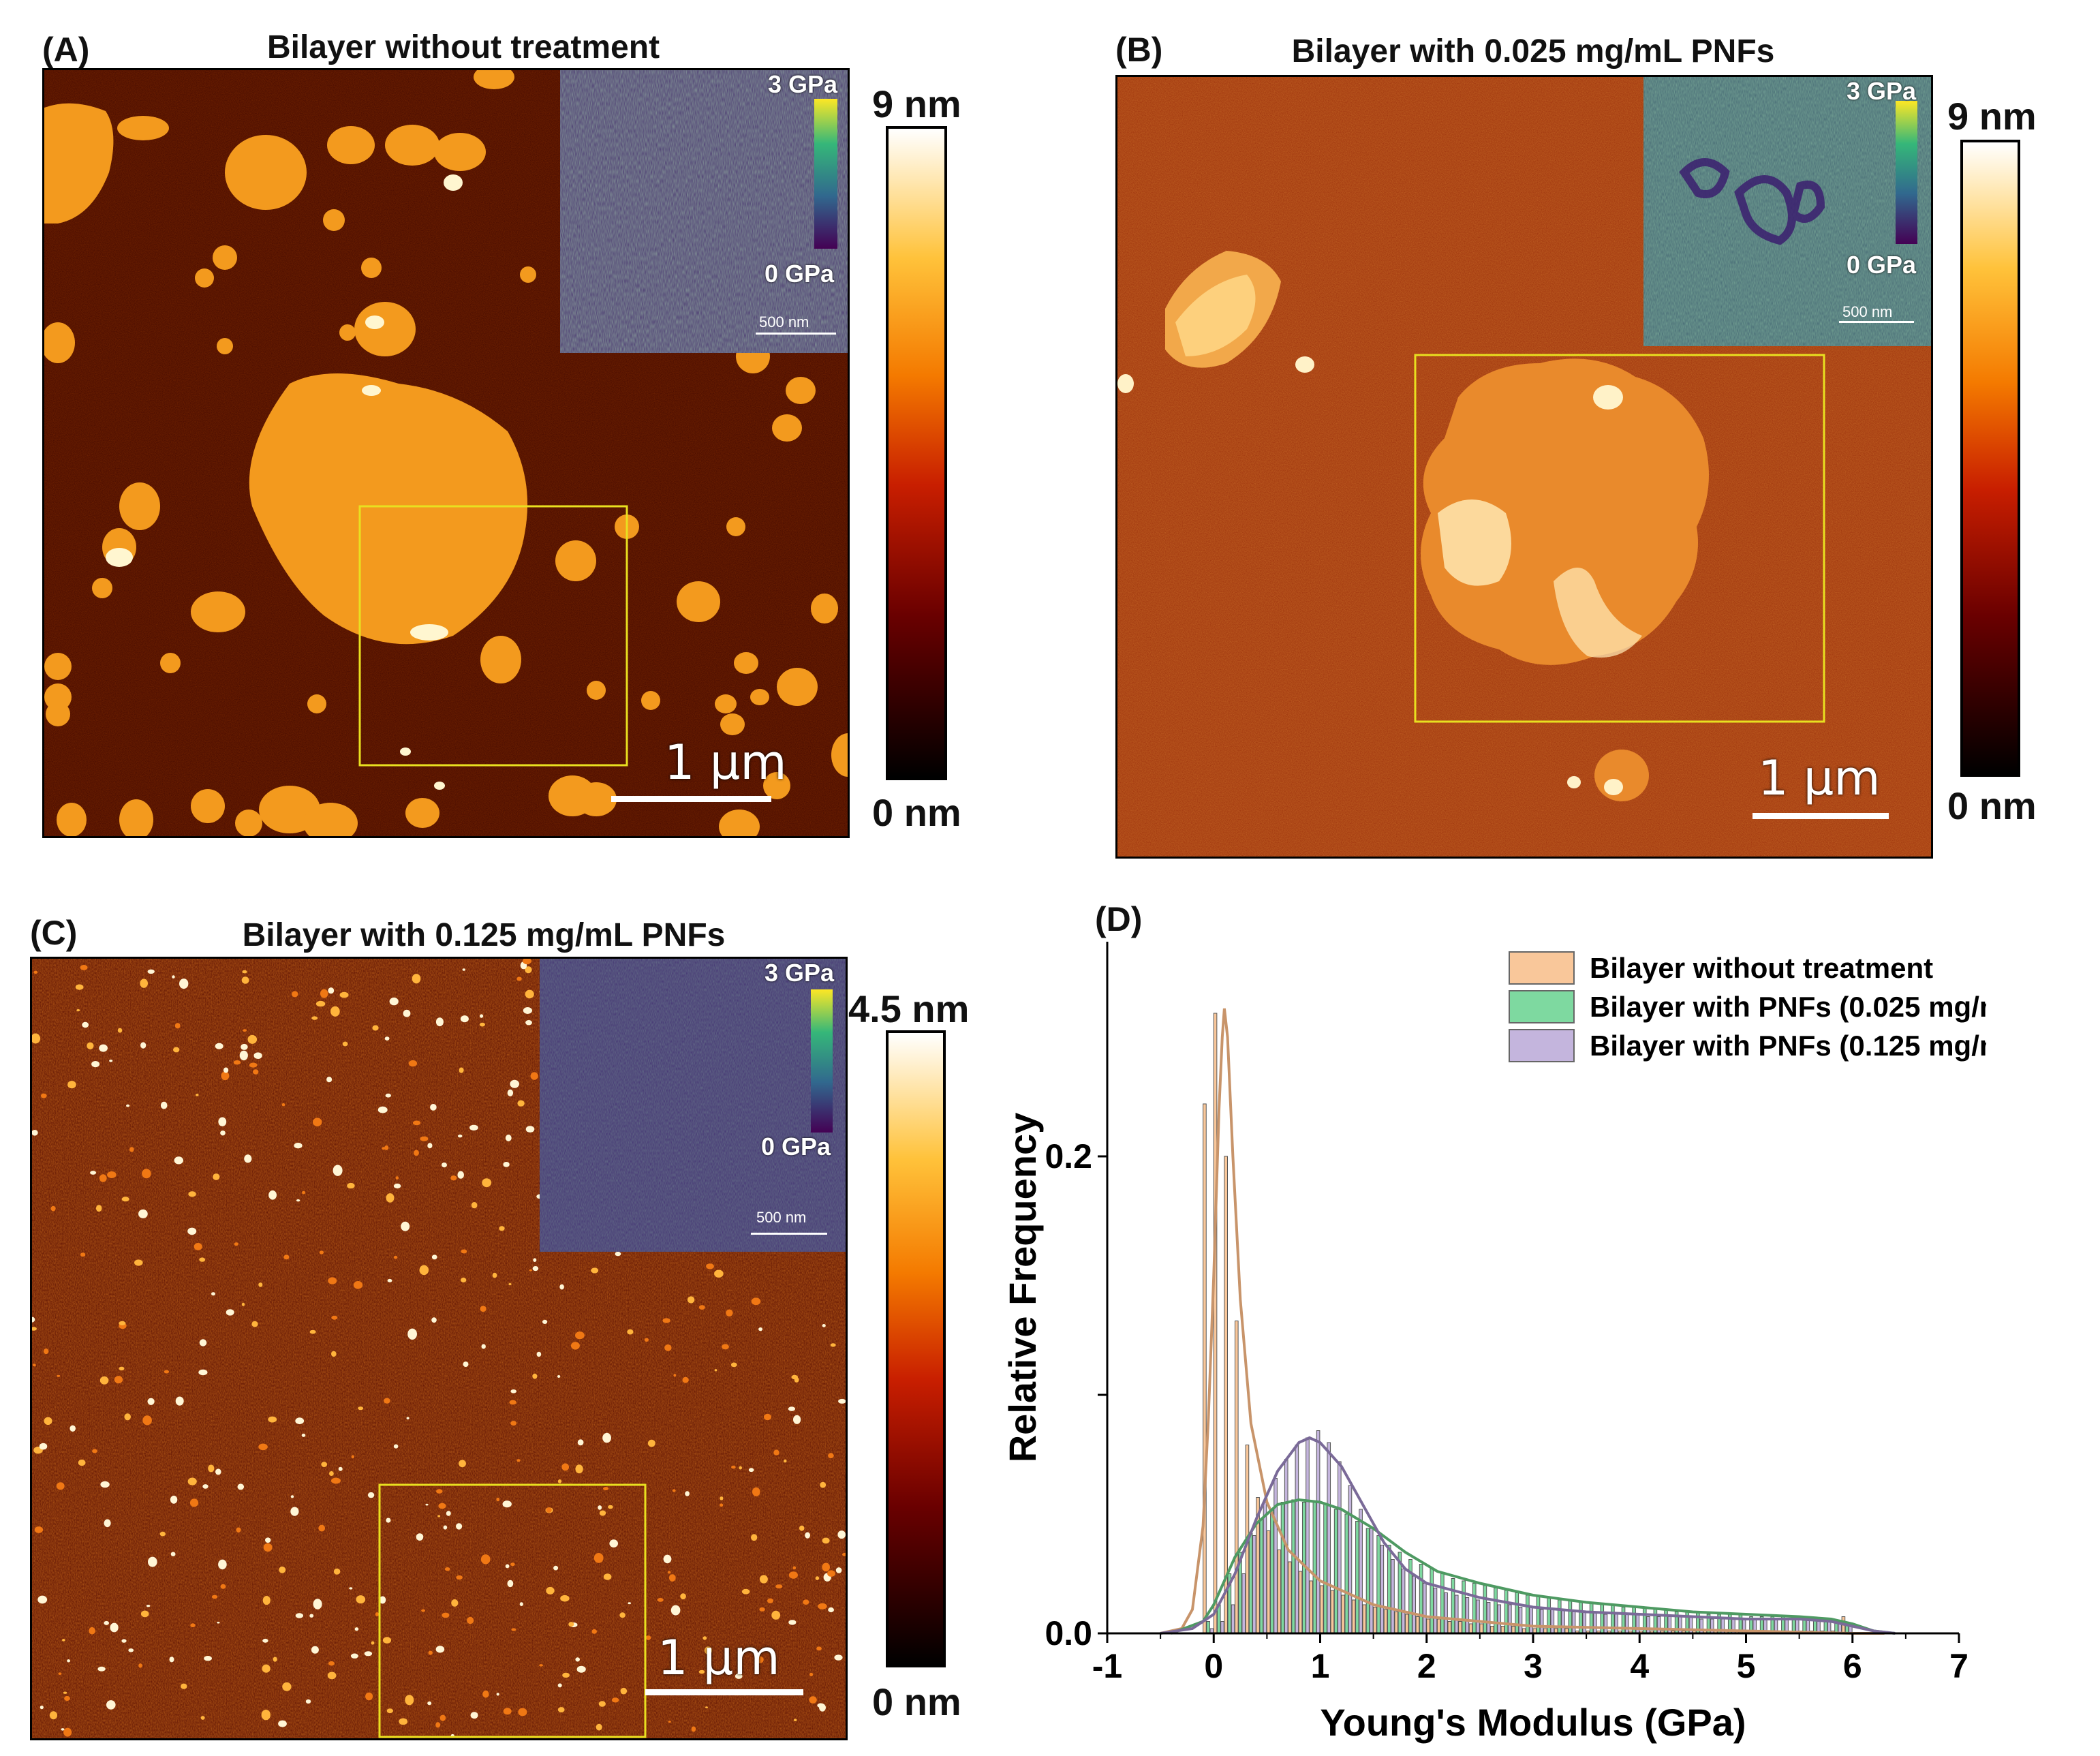  What do you see at coordinates (484, 935) in the screenshot?
I see `panel-c-title: Bilayer with 0.125 mg/mL PNFs` at bounding box center [484, 935].